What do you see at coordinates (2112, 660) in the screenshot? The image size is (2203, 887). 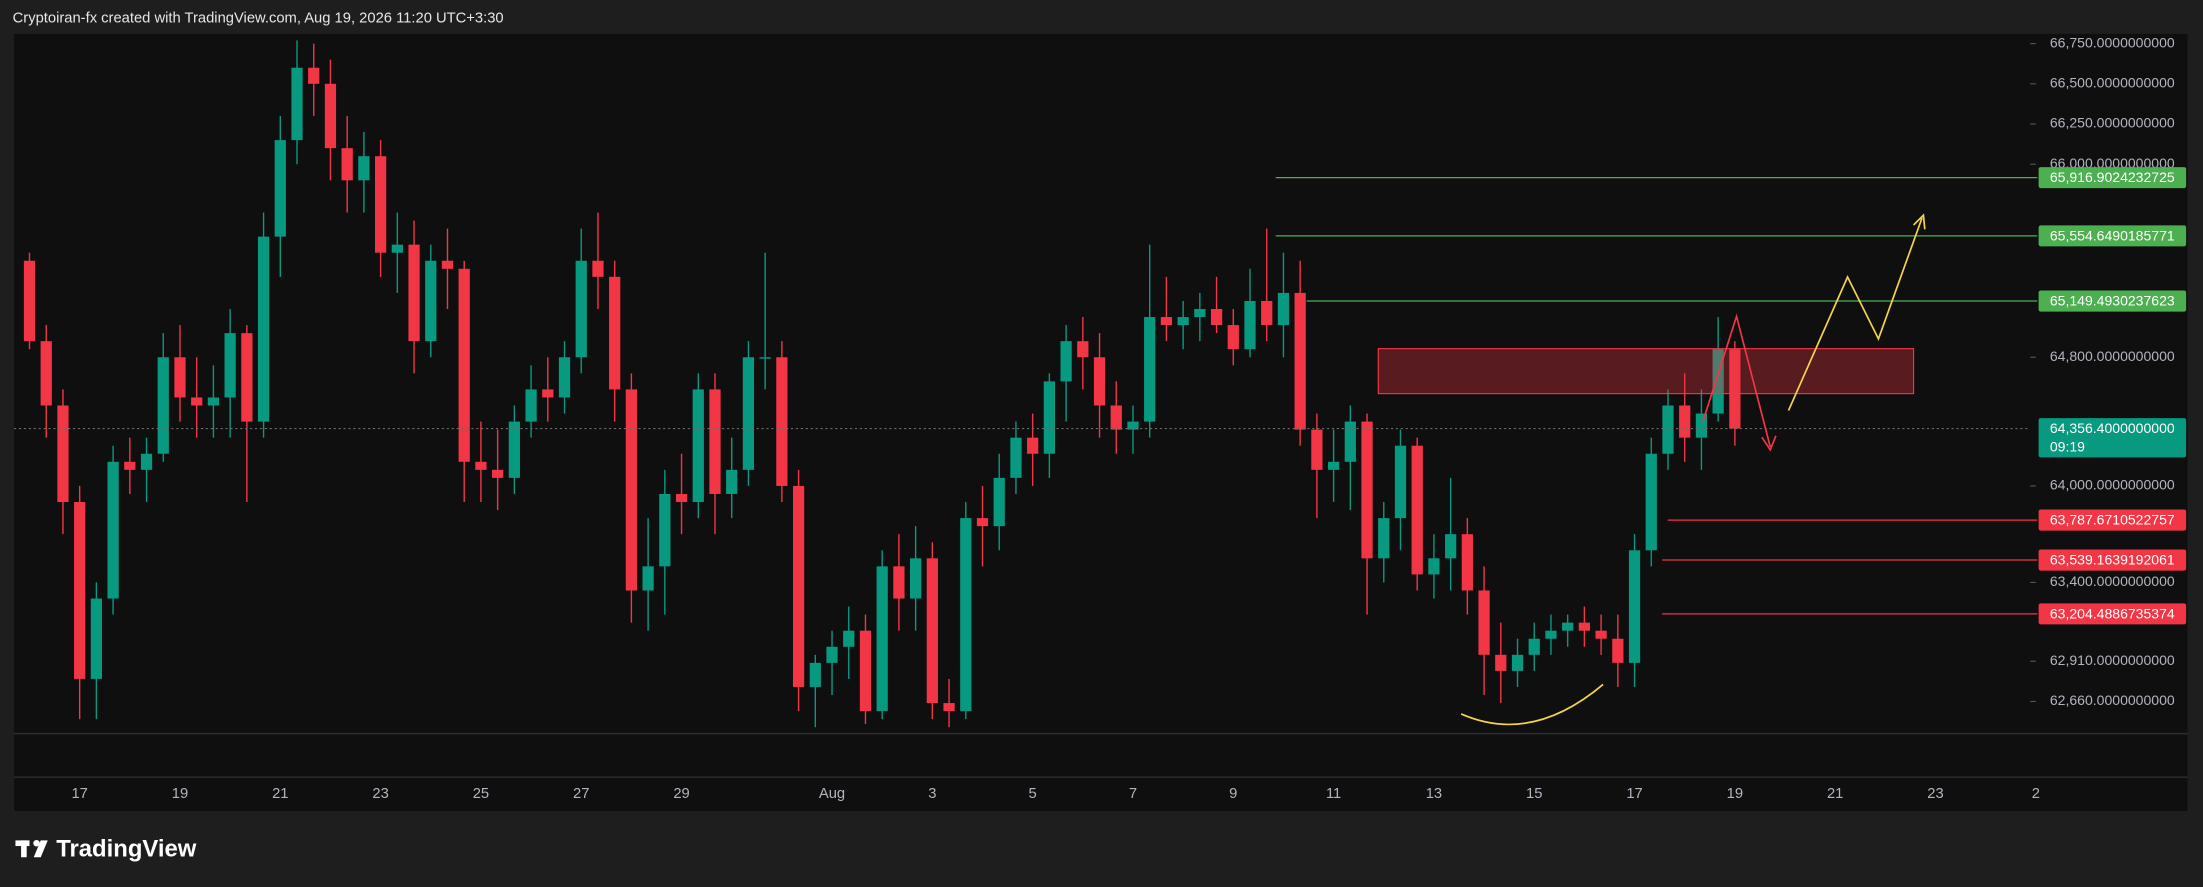 I see `y-tick-label: 62,910.0000000000` at bounding box center [2112, 660].